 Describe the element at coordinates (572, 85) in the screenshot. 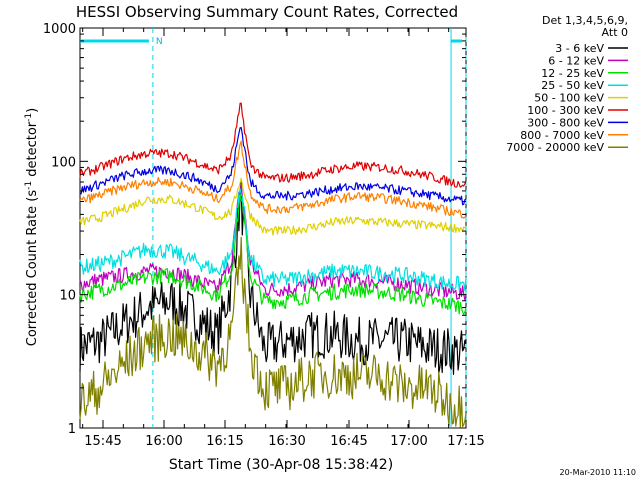

I see `legend-label: 25 - 50 keV` at that location.